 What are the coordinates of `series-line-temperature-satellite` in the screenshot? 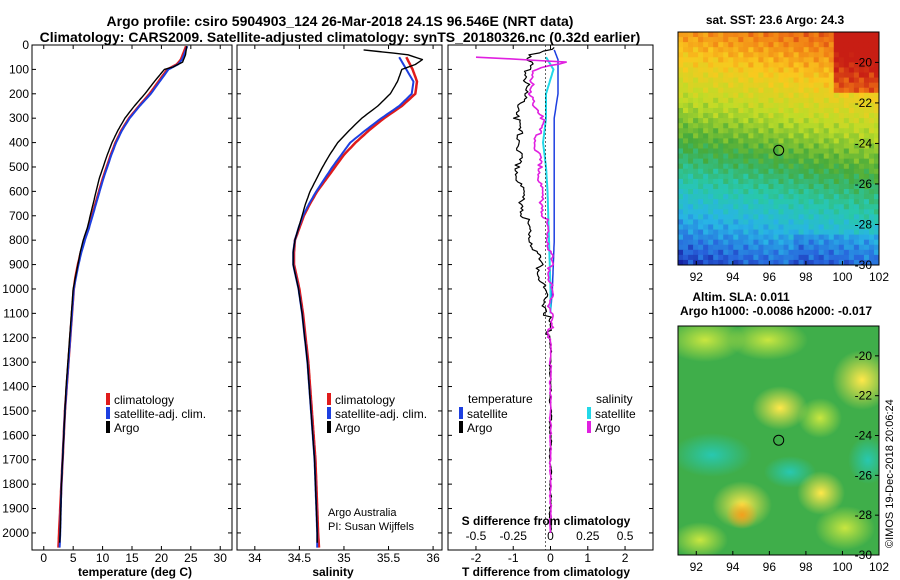 It's located at (554, 181).